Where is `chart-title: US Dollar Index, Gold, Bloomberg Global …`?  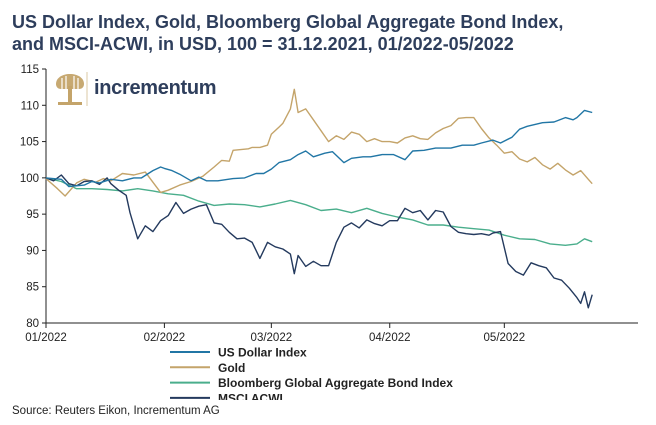 chart-title: US Dollar Index, Gold, Bloomberg Global … is located at coordinates (332, 33).